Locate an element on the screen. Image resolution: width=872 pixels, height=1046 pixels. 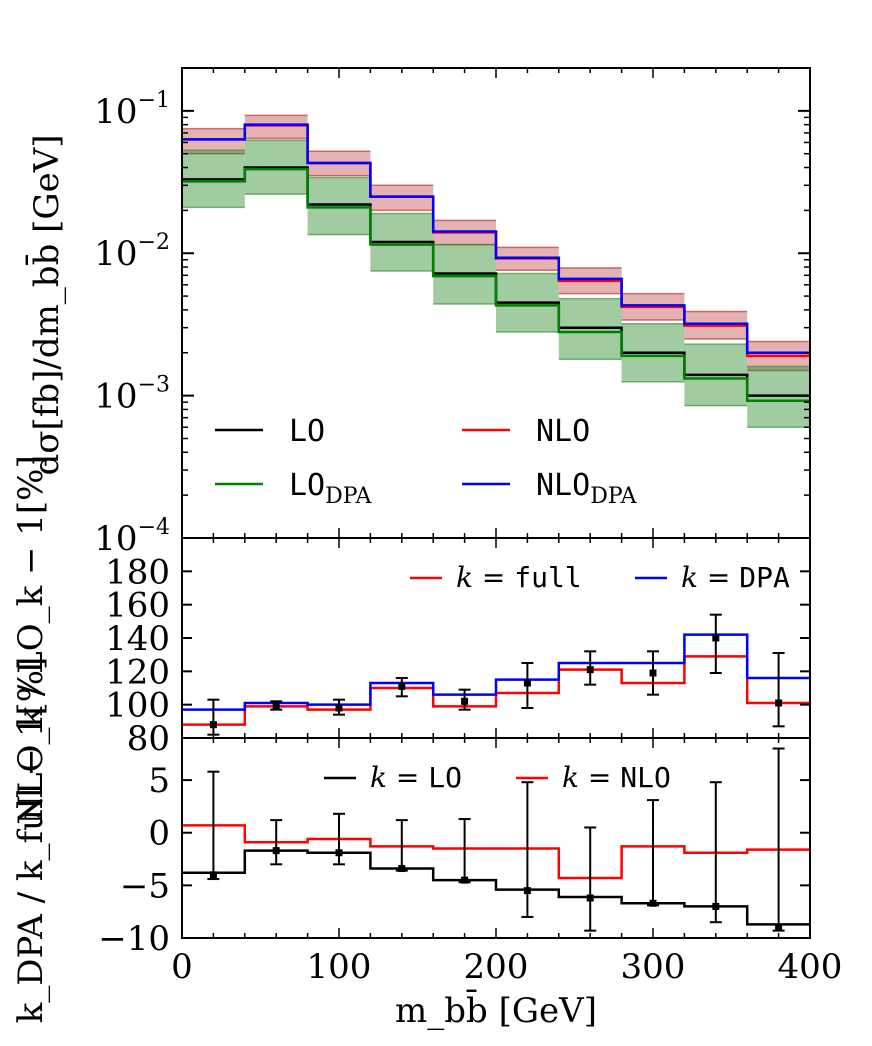
x-tick-label-4: 400 is located at coordinates (810, 967).